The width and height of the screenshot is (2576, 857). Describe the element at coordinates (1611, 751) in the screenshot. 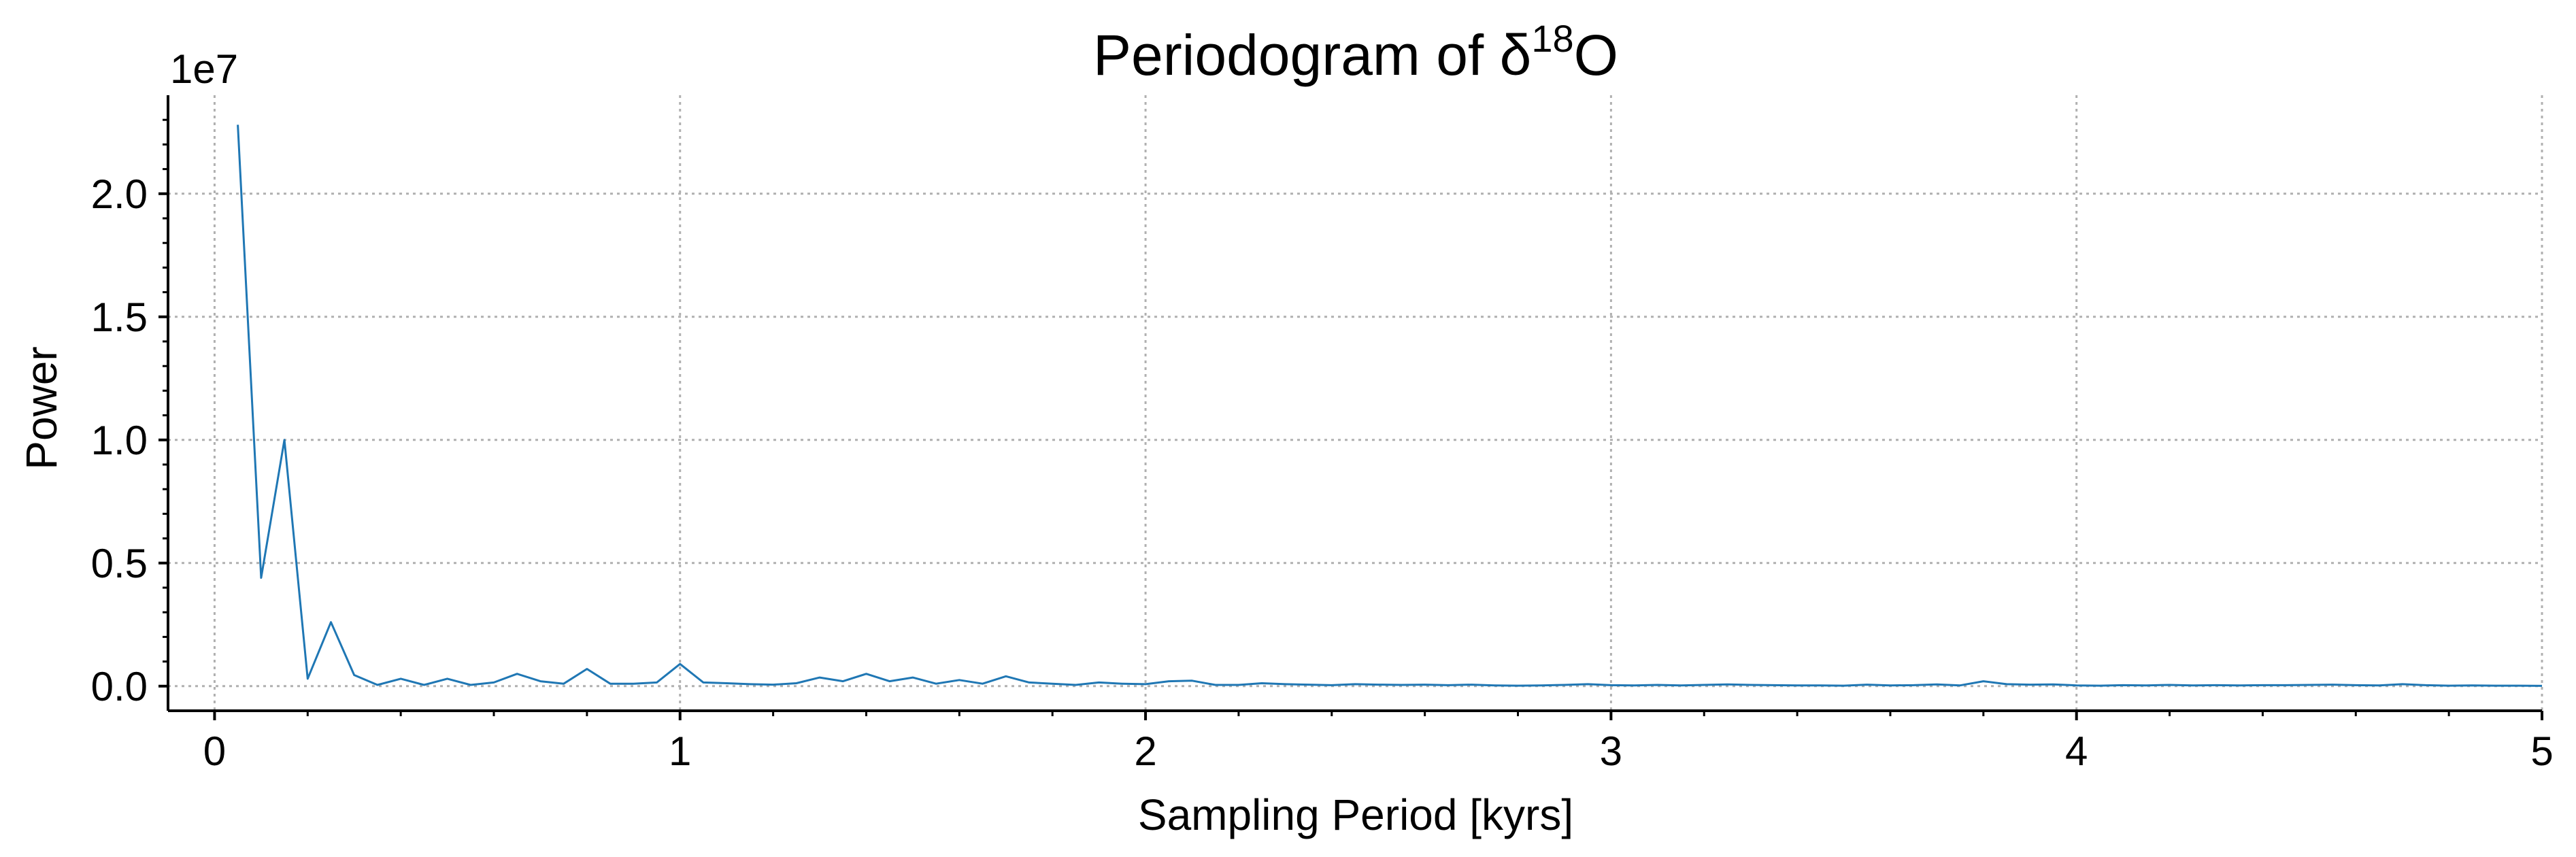

I see `x-tick-label: 3` at that location.